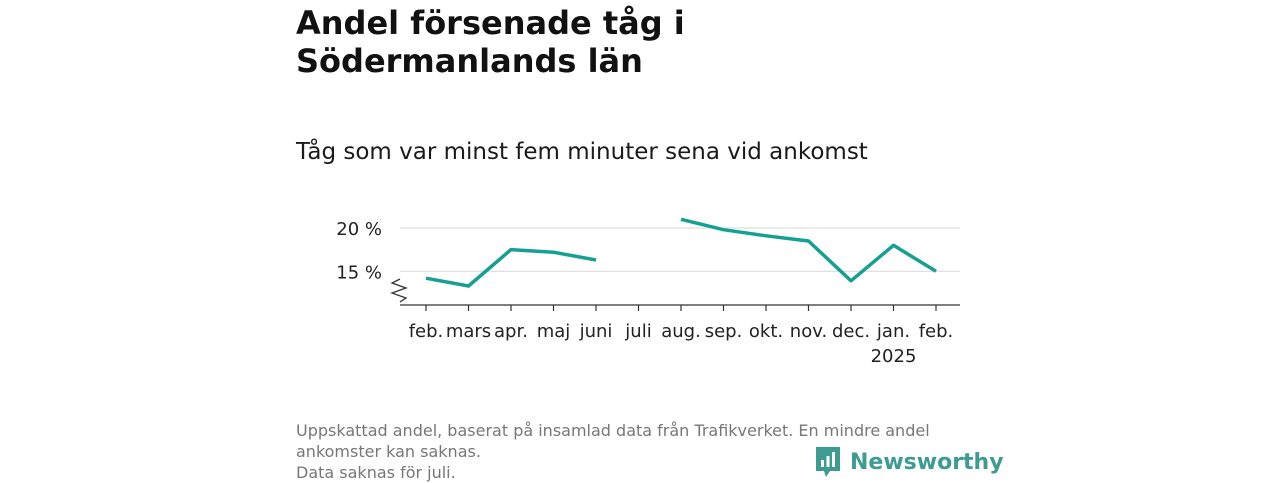 The height and width of the screenshot is (483, 1280). What do you see at coordinates (468, 331) in the screenshot?
I see `x-tick-label: mars` at bounding box center [468, 331].